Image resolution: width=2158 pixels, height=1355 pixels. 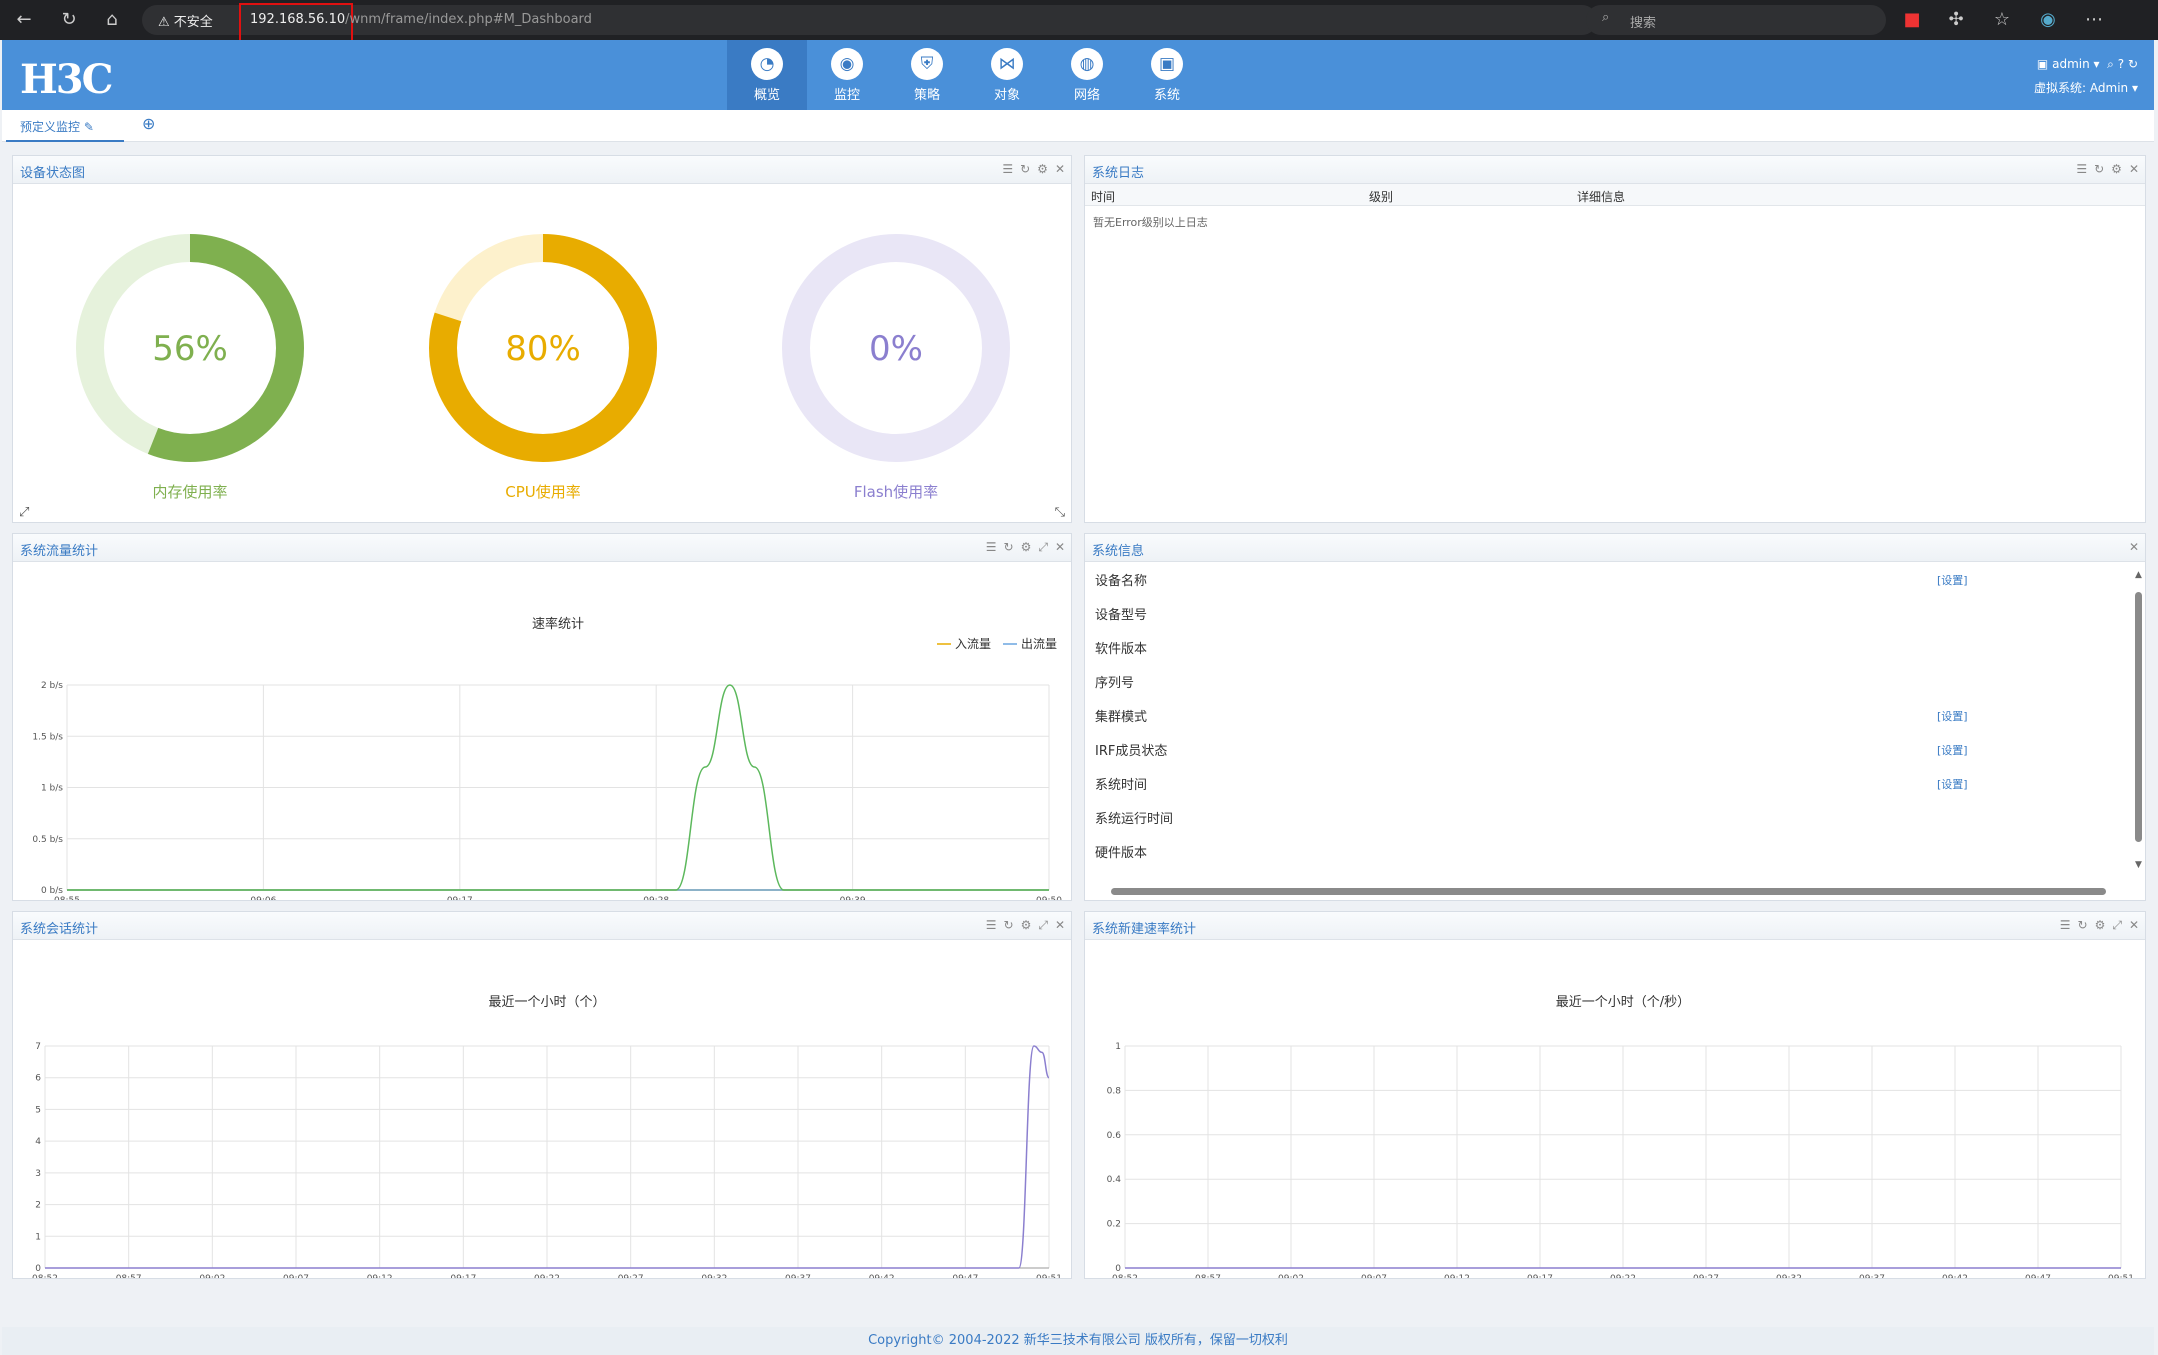 I want to click on y-tick-label: 5, so click(x=38, y=1110).